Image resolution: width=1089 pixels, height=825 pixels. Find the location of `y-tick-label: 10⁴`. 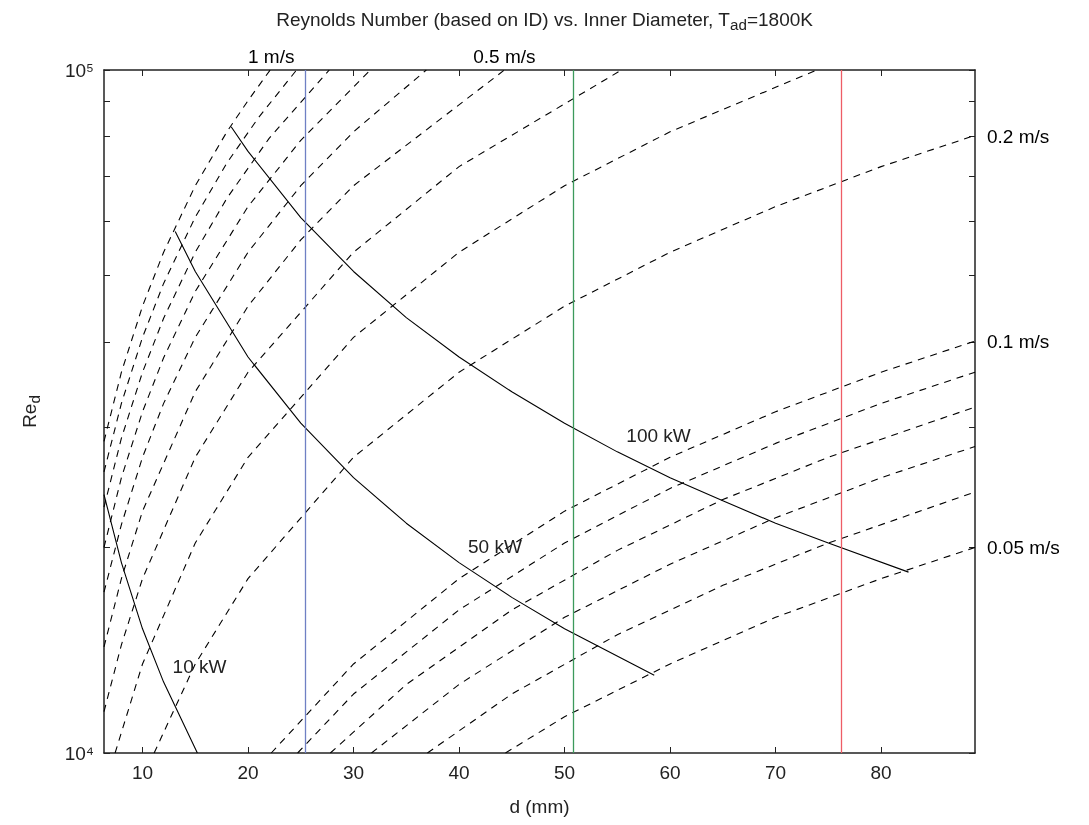

y-tick-label: 10⁴ is located at coordinates (79, 753).